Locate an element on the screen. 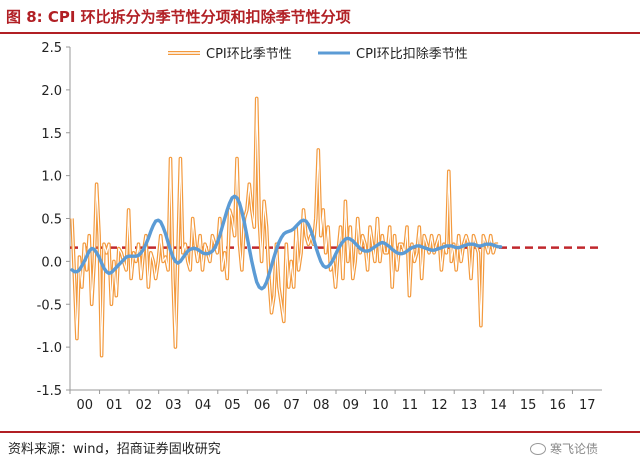 The image size is (640, 463). x-tick-label: 14 is located at coordinates (498, 405).